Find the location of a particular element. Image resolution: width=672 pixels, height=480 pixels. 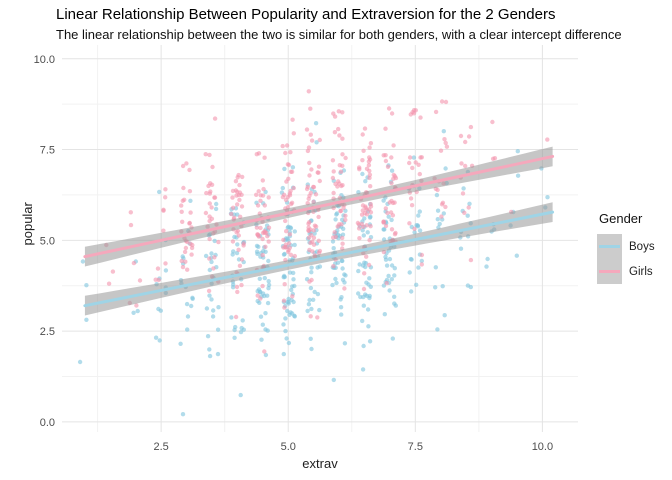

legend-label-boys: Boys is located at coordinates (642, 246).